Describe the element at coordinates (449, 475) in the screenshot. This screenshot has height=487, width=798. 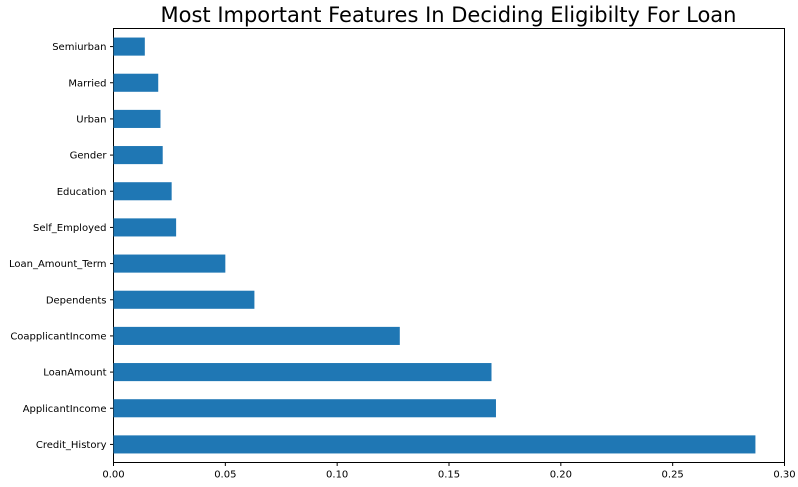
I see `x-tick-label: 0.15` at that location.